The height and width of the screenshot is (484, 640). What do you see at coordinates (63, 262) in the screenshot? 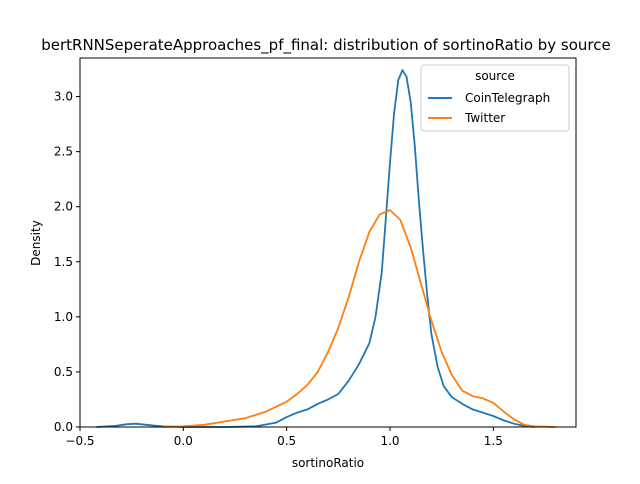
I see `y-tick-label: 1.5` at bounding box center [63, 262].